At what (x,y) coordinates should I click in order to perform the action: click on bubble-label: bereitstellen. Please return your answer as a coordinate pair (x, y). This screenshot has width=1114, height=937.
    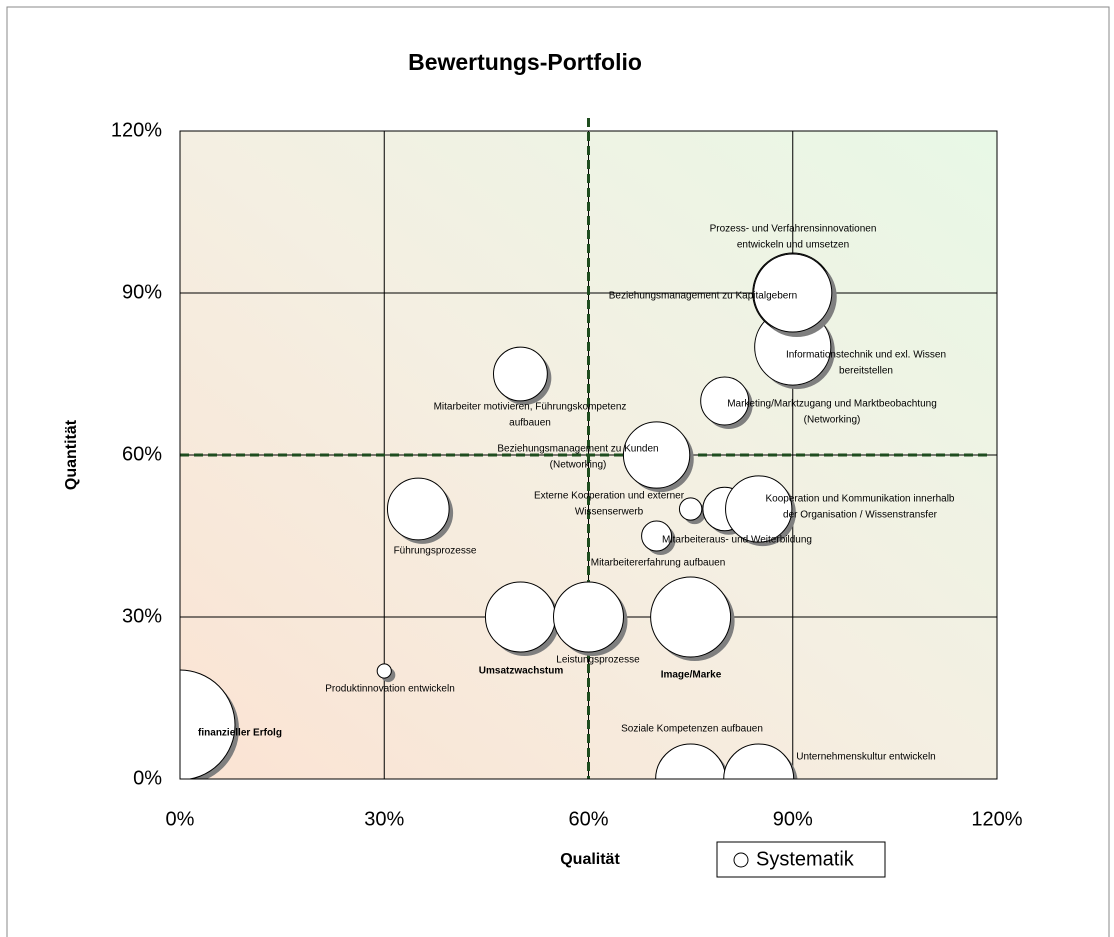
    Looking at the image, I should click on (866, 371).